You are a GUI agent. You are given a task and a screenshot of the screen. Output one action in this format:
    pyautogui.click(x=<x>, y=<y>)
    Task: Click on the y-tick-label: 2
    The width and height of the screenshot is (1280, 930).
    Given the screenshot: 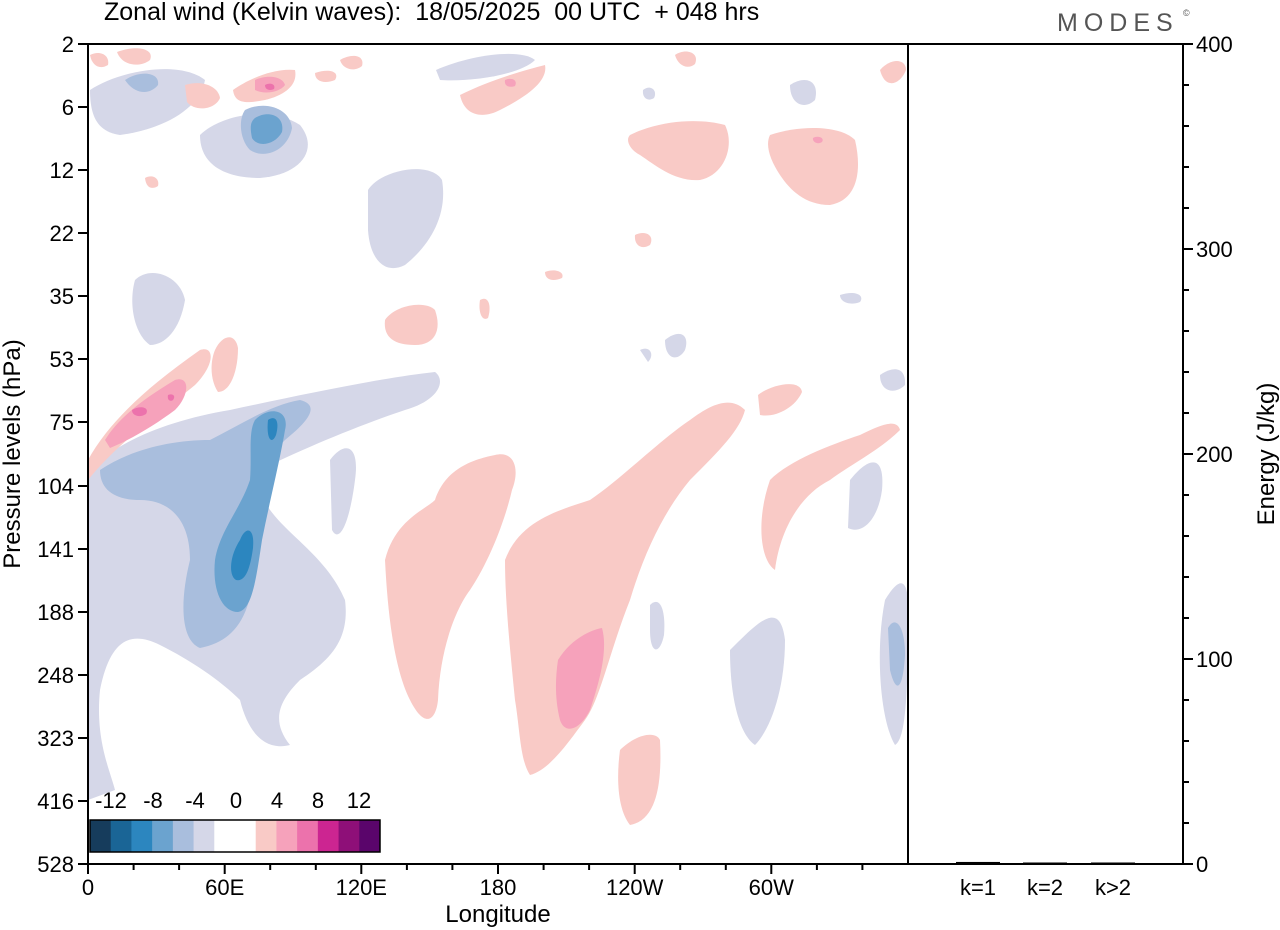 What is the action you would take?
    pyautogui.click(x=68, y=44)
    